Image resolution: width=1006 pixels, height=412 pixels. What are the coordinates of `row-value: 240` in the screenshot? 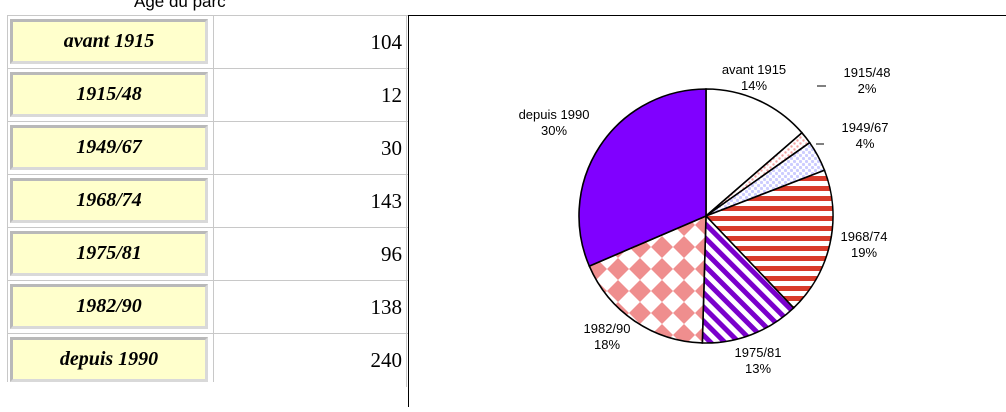 It's located at (310, 360).